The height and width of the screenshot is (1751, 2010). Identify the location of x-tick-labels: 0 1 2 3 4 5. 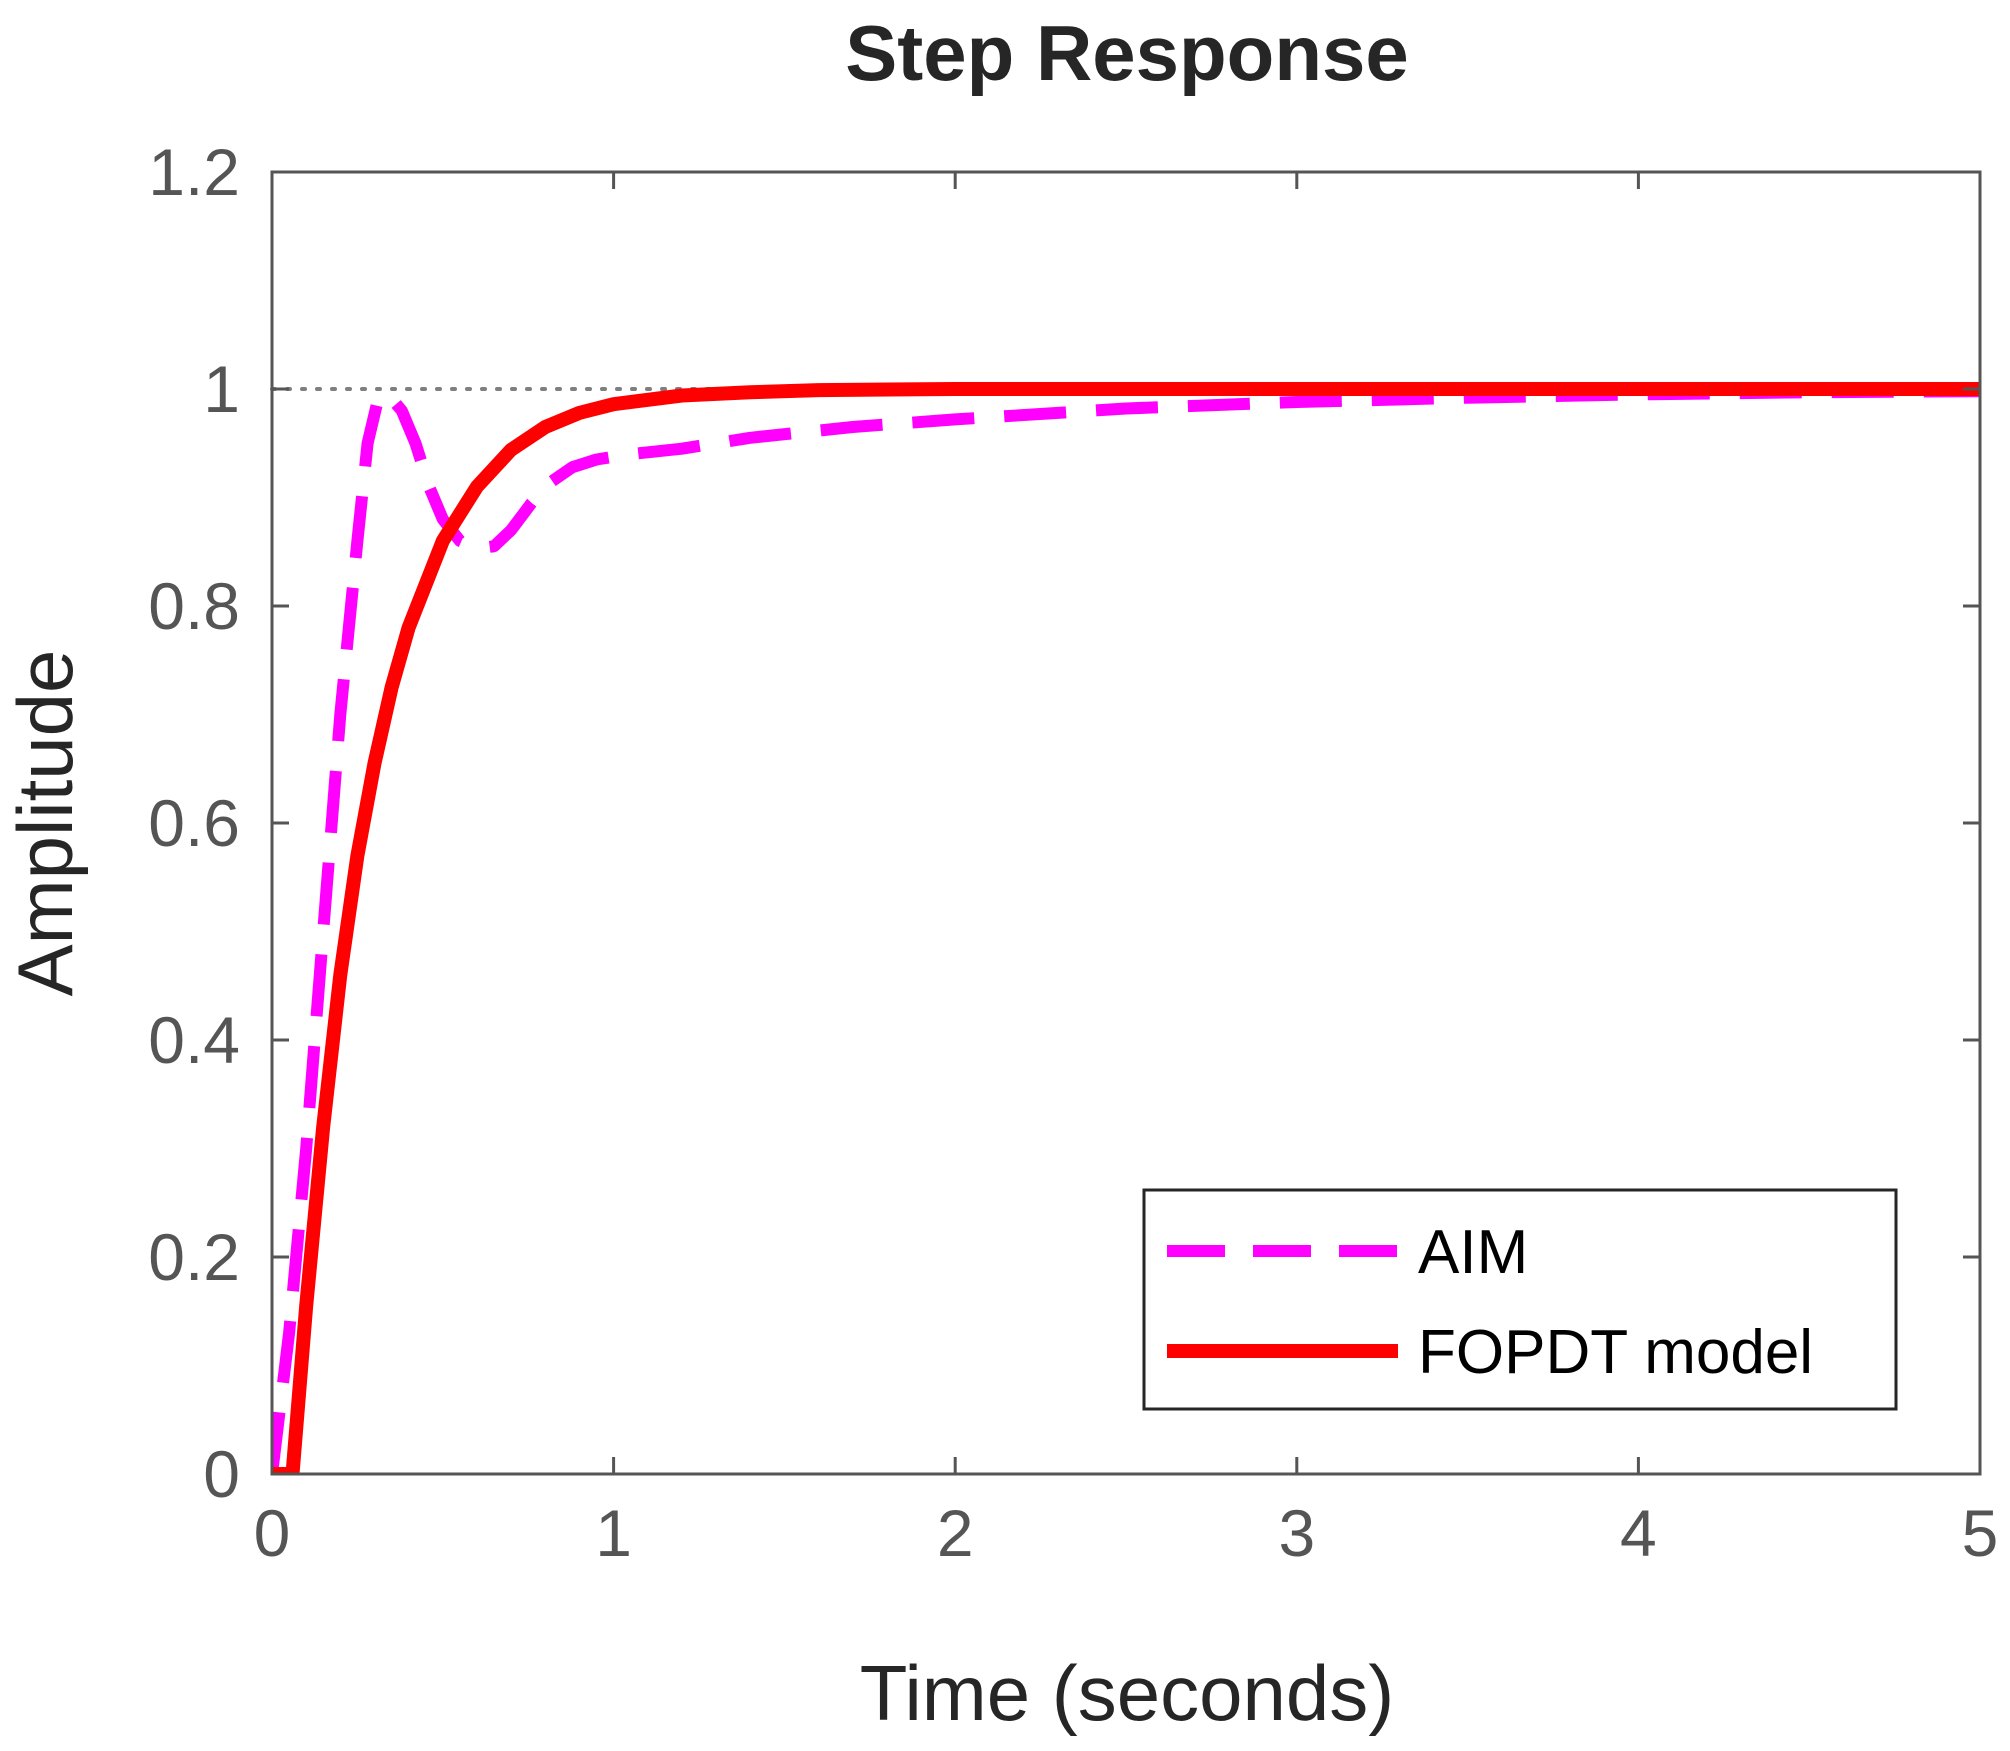
(1126, 1533).